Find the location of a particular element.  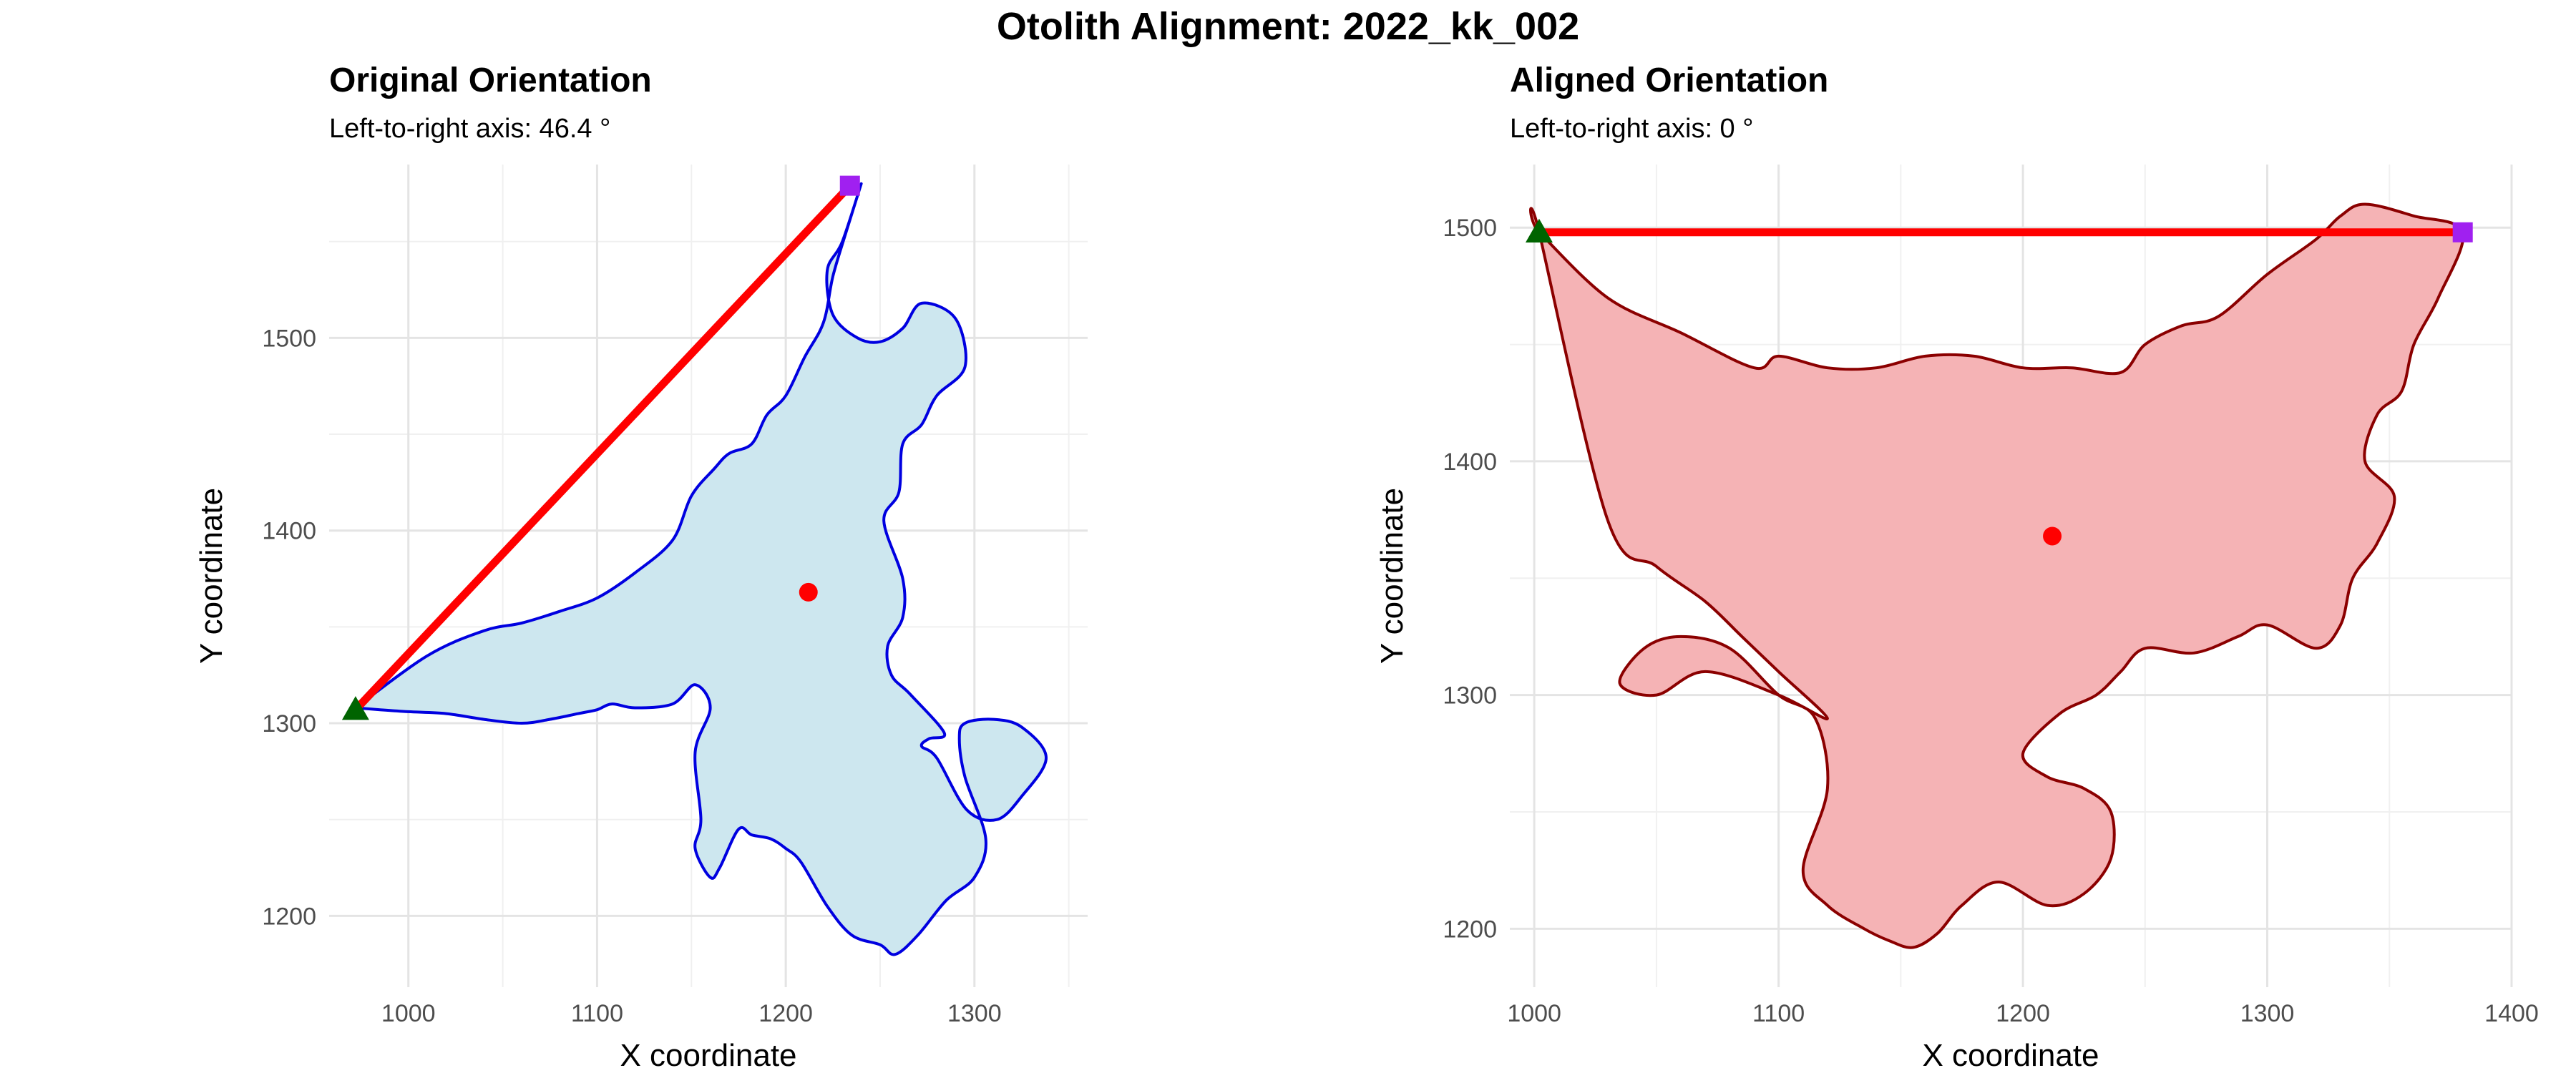

panel-subtitle: Left-to-right axis: 46.4 ° is located at coordinates (469, 129).